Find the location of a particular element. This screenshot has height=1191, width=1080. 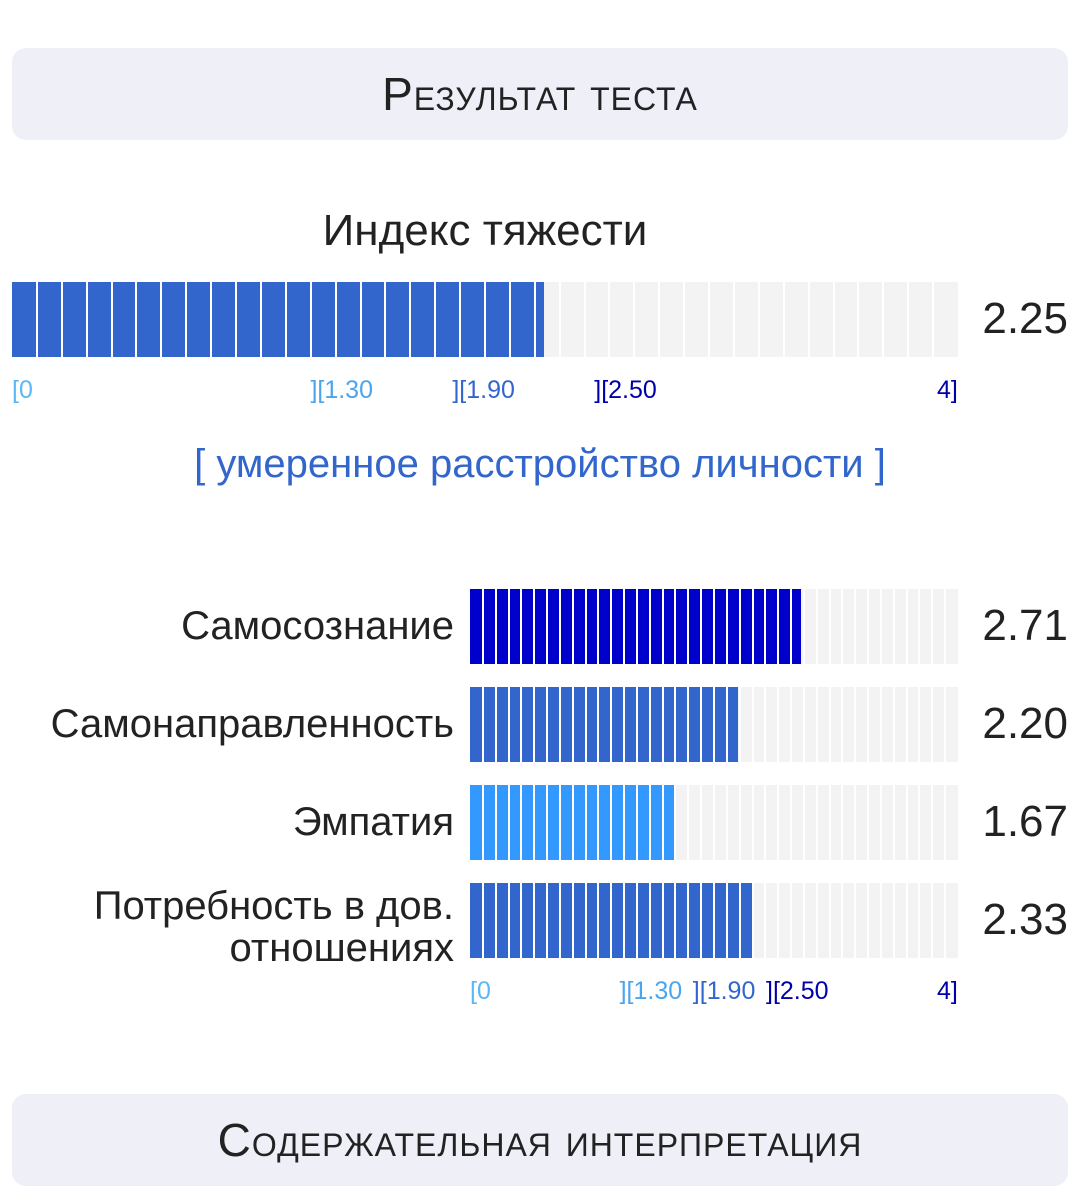

scale-label: 4] is located at coordinates (947, 390).